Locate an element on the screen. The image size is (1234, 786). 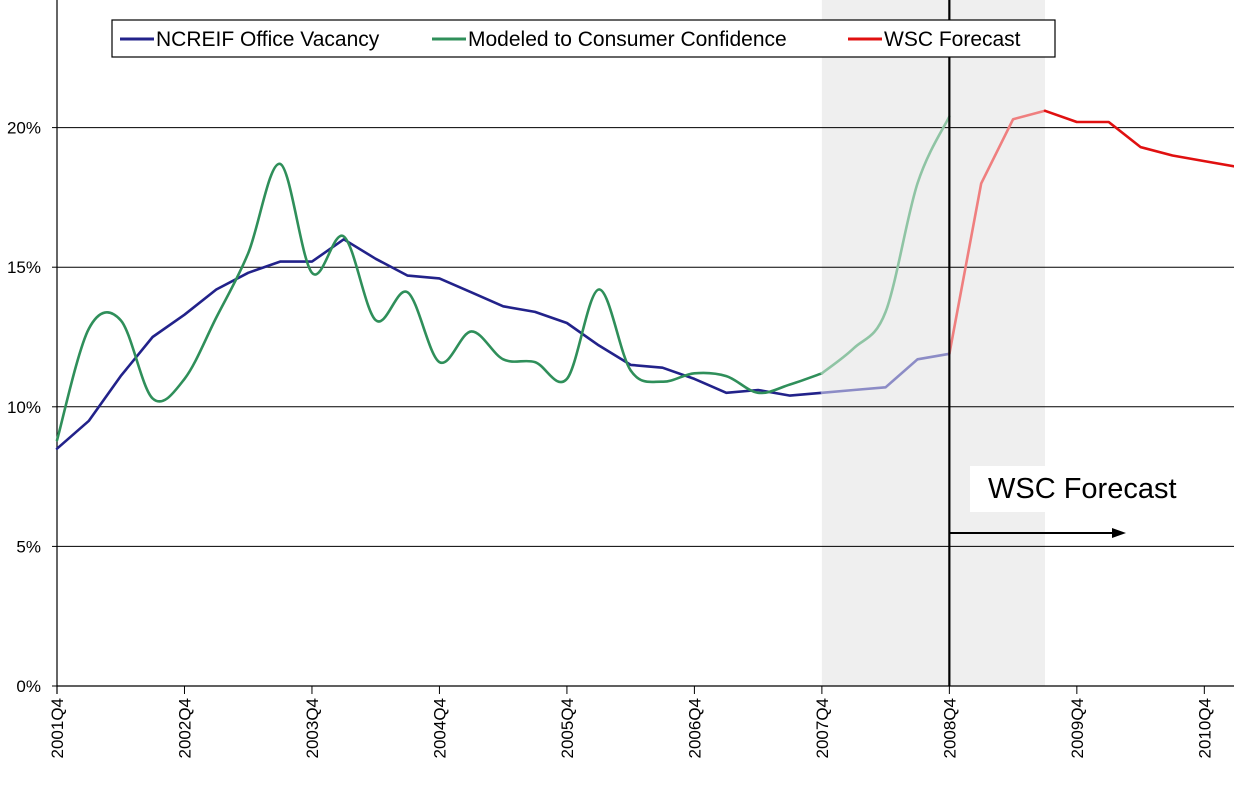
annotation-box is located at coordinates (1090, 489).